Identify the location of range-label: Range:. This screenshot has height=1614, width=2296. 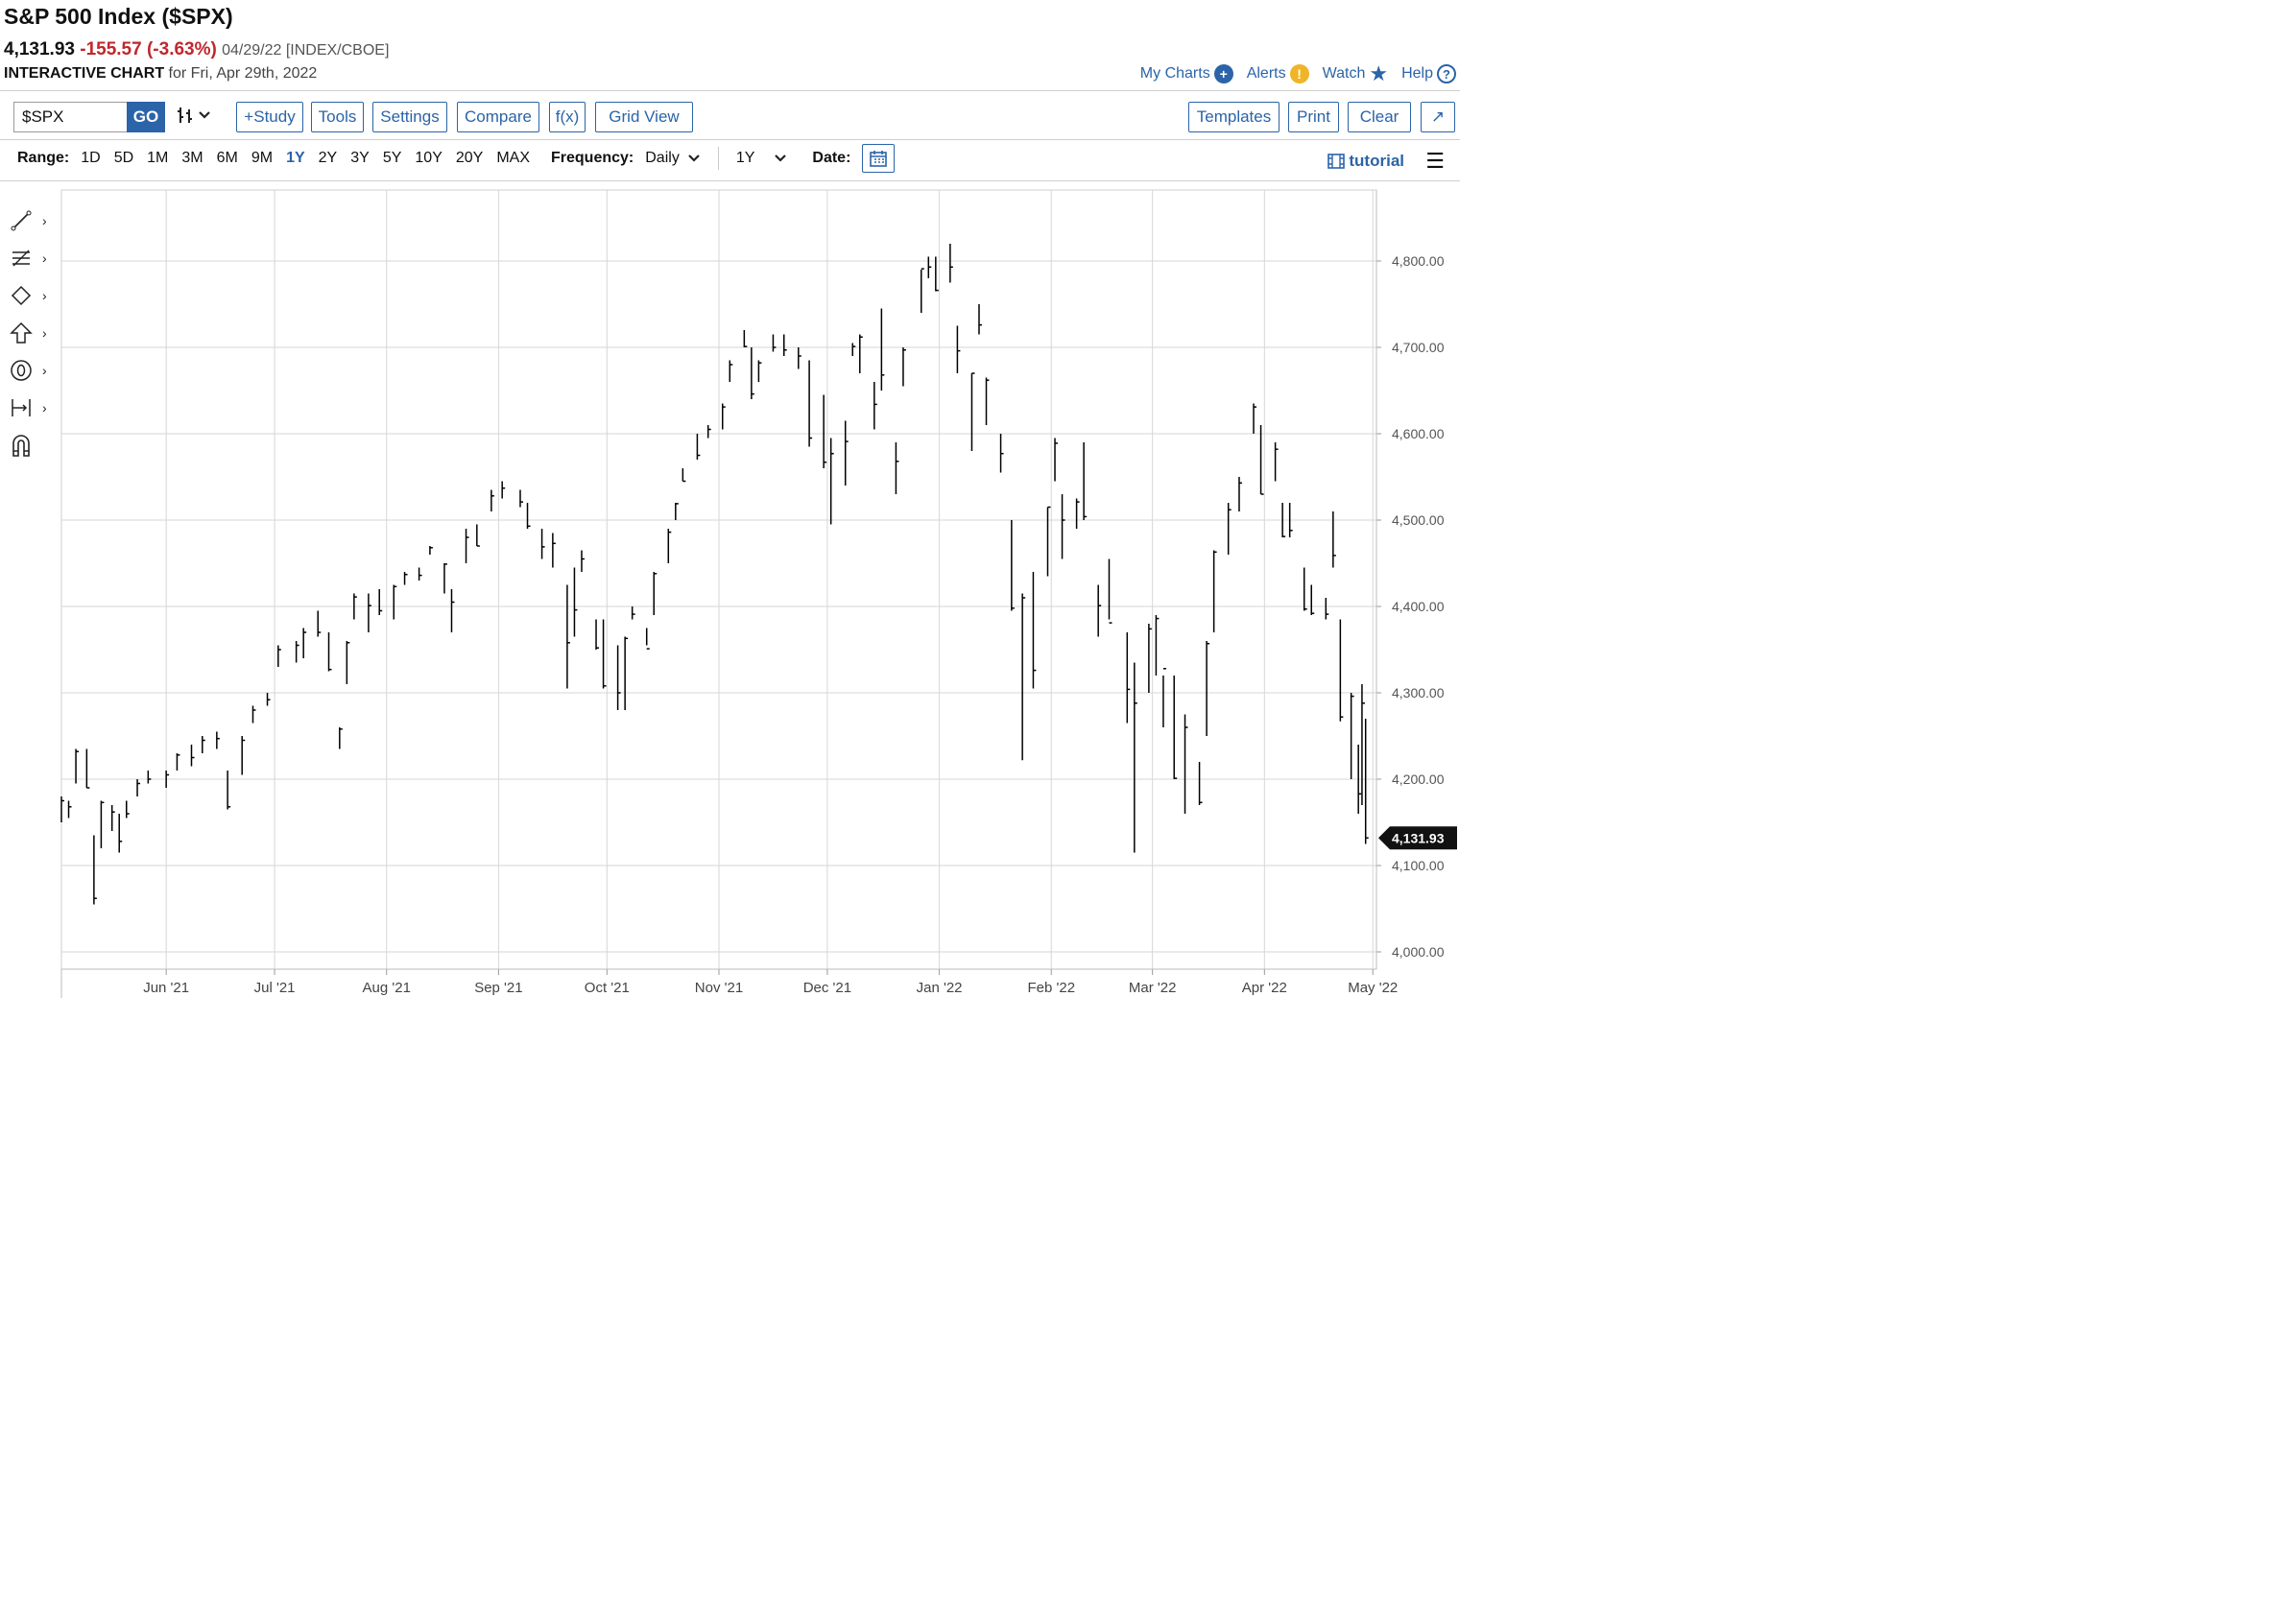
(43, 158).